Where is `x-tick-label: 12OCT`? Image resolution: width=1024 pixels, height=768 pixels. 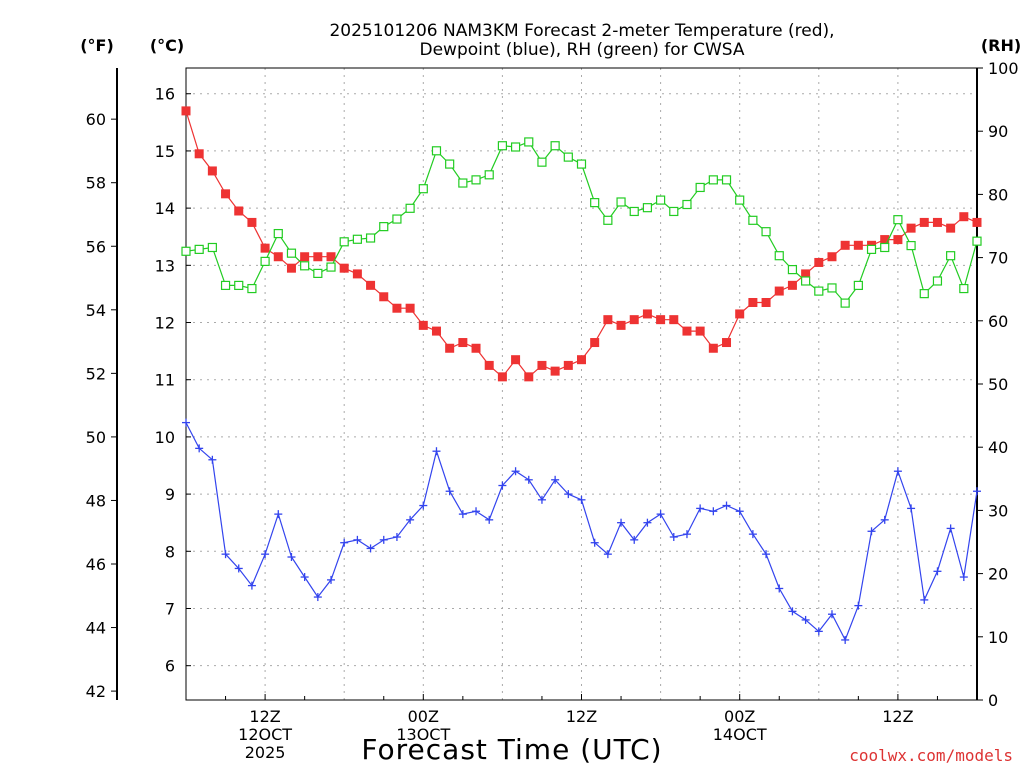 x-tick-label: 12OCT is located at coordinates (265, 734).